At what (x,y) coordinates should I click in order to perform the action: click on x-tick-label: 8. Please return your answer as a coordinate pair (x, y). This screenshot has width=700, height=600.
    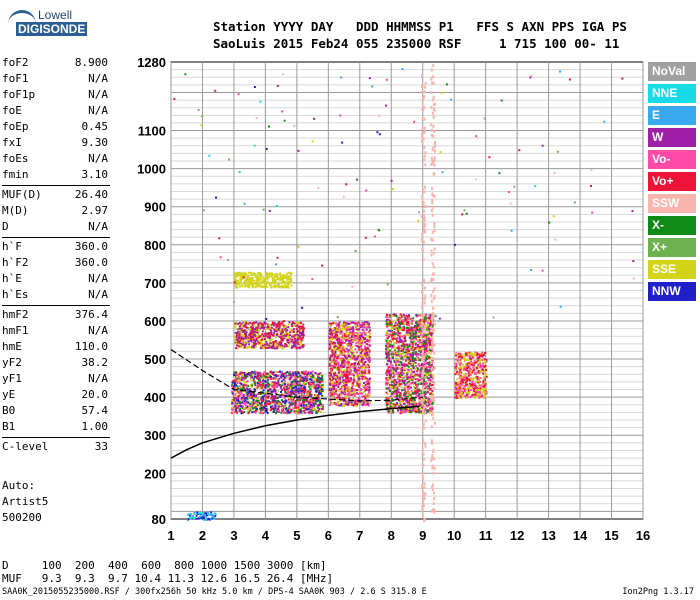
    Looking at the image, I should click on (391, 535).